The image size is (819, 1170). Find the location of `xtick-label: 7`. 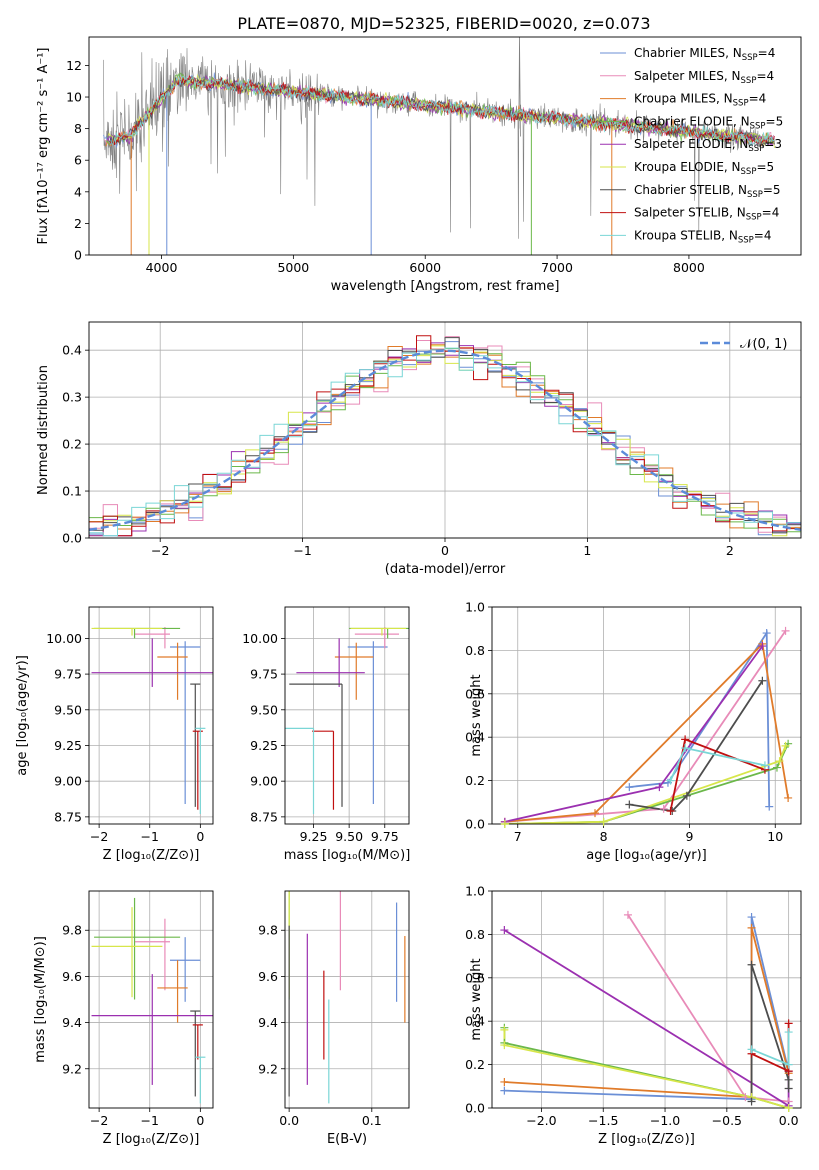

xtick-label: 7 is located at coordinates (518, 836).